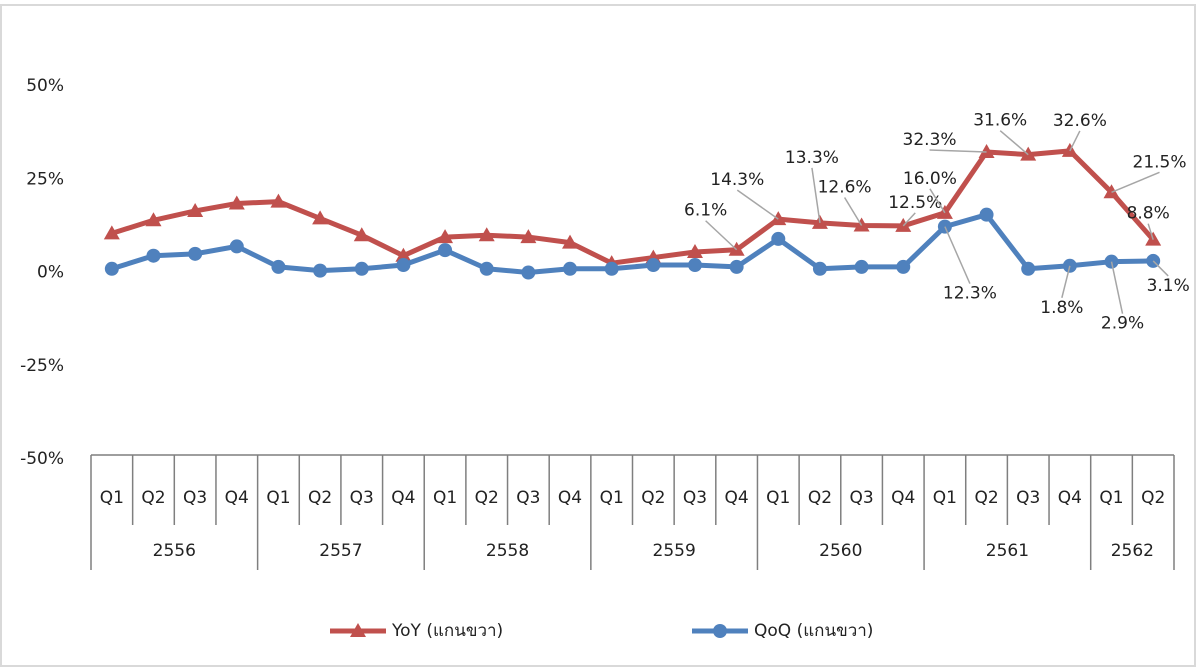 The height and width of the screenshot is (669, 1198). I want to click on data-label: 1.8%, so click(1061, 308).